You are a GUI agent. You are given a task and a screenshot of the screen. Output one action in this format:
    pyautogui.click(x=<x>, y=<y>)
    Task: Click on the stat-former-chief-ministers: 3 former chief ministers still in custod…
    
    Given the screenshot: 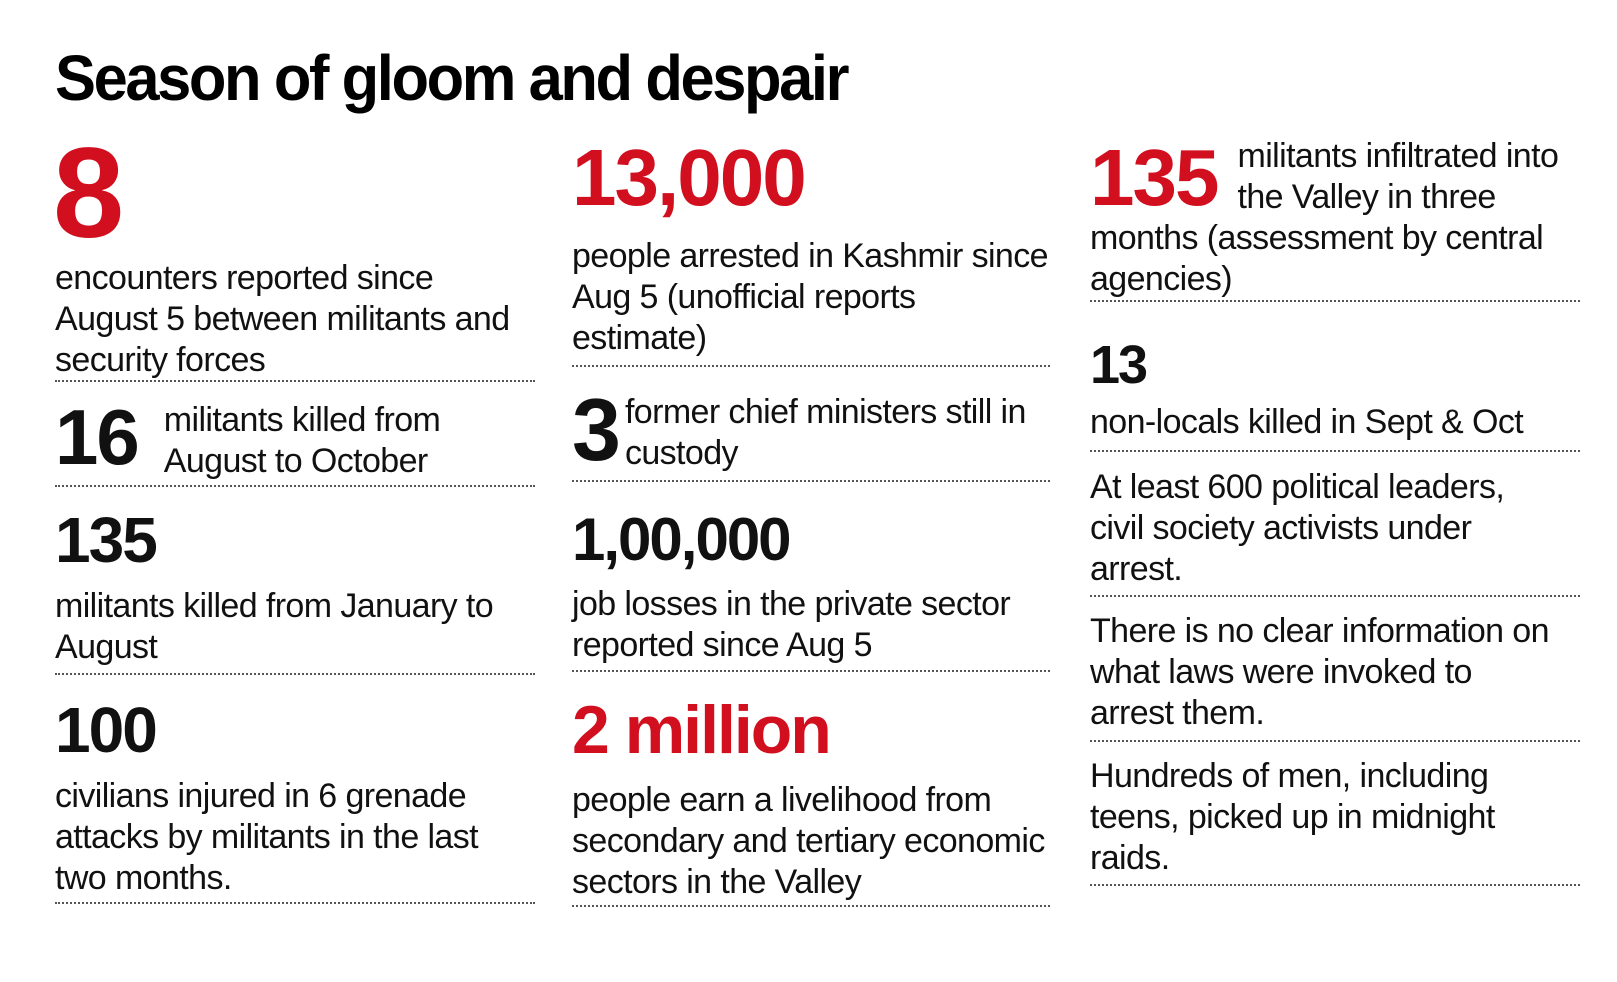 What is the action you would take?
    pyautogui.click(x=811, y=430)
    